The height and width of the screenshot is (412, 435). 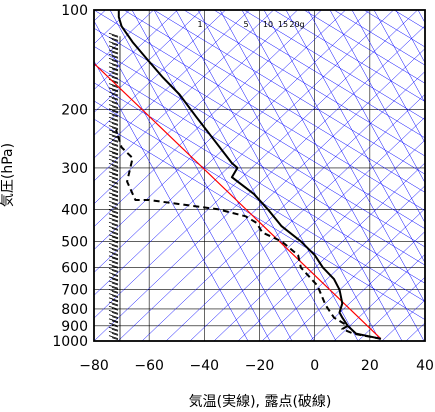 I want to click on mixing-ratio-label: 15, so click(x=283, y=24).